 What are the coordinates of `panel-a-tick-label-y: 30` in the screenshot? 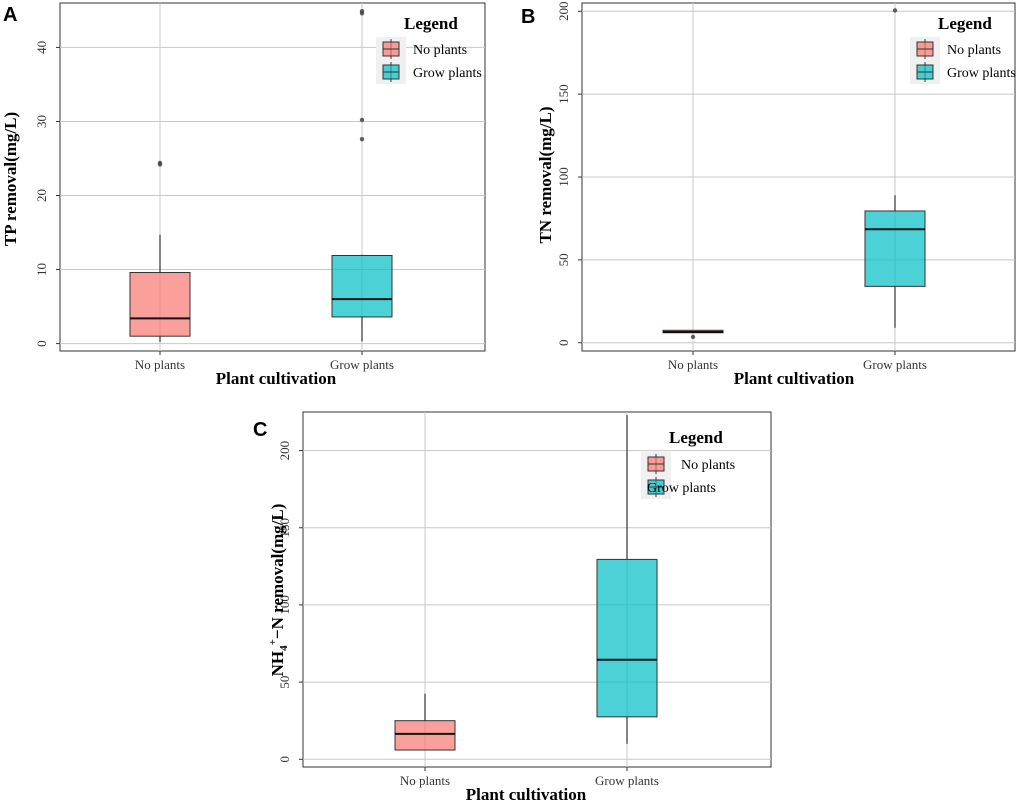 It's located at (41, 121).